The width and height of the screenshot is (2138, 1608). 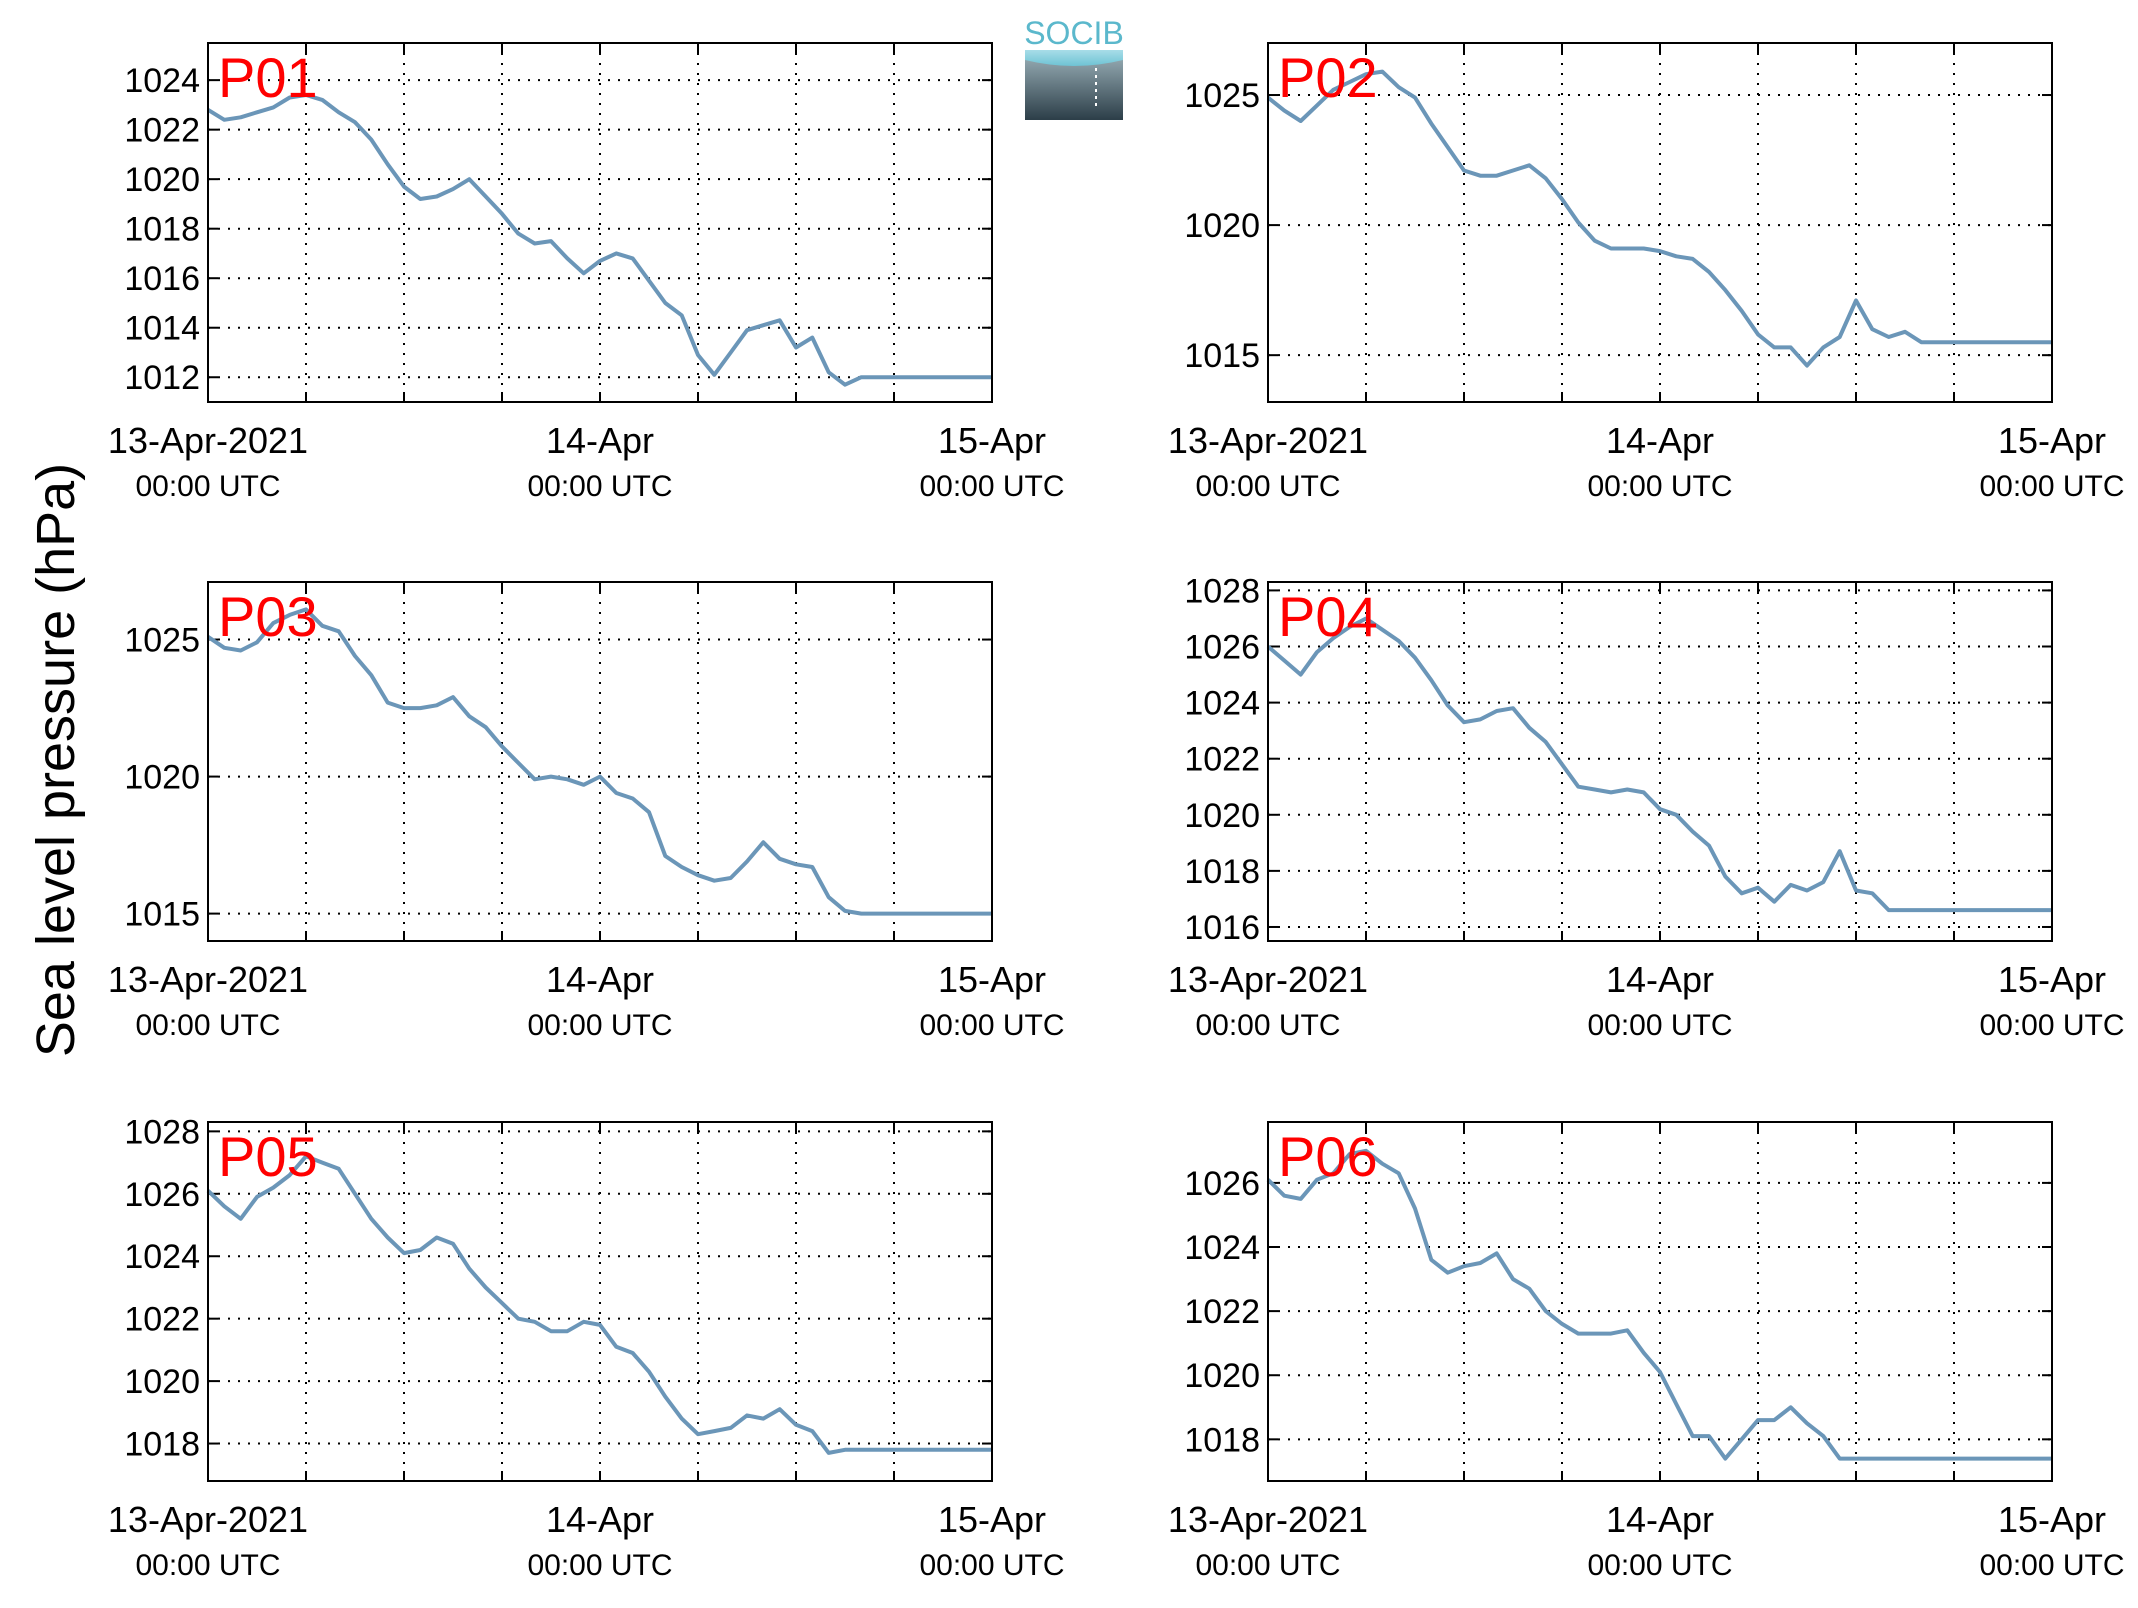 What do you see at coordinates (162, 378) in the screenshot?
I see `y-tick-label: 1012` at bounding box center [162, 378].